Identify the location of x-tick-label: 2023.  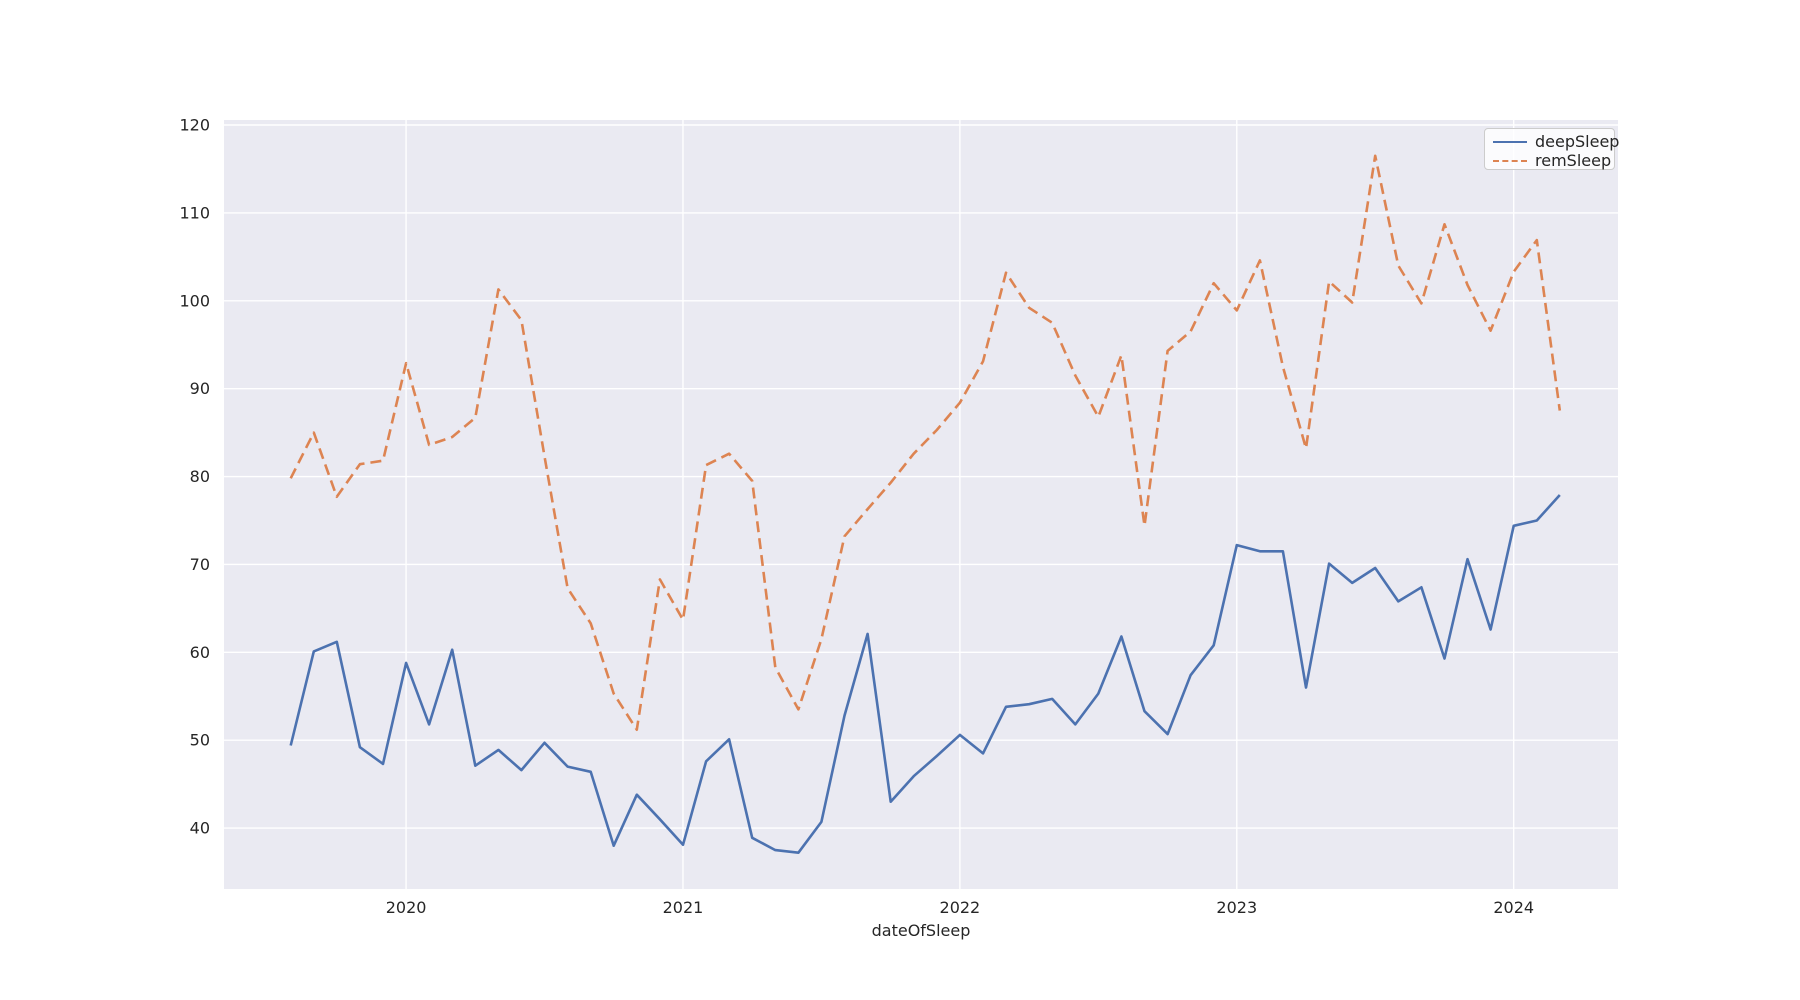
(1236, 907).